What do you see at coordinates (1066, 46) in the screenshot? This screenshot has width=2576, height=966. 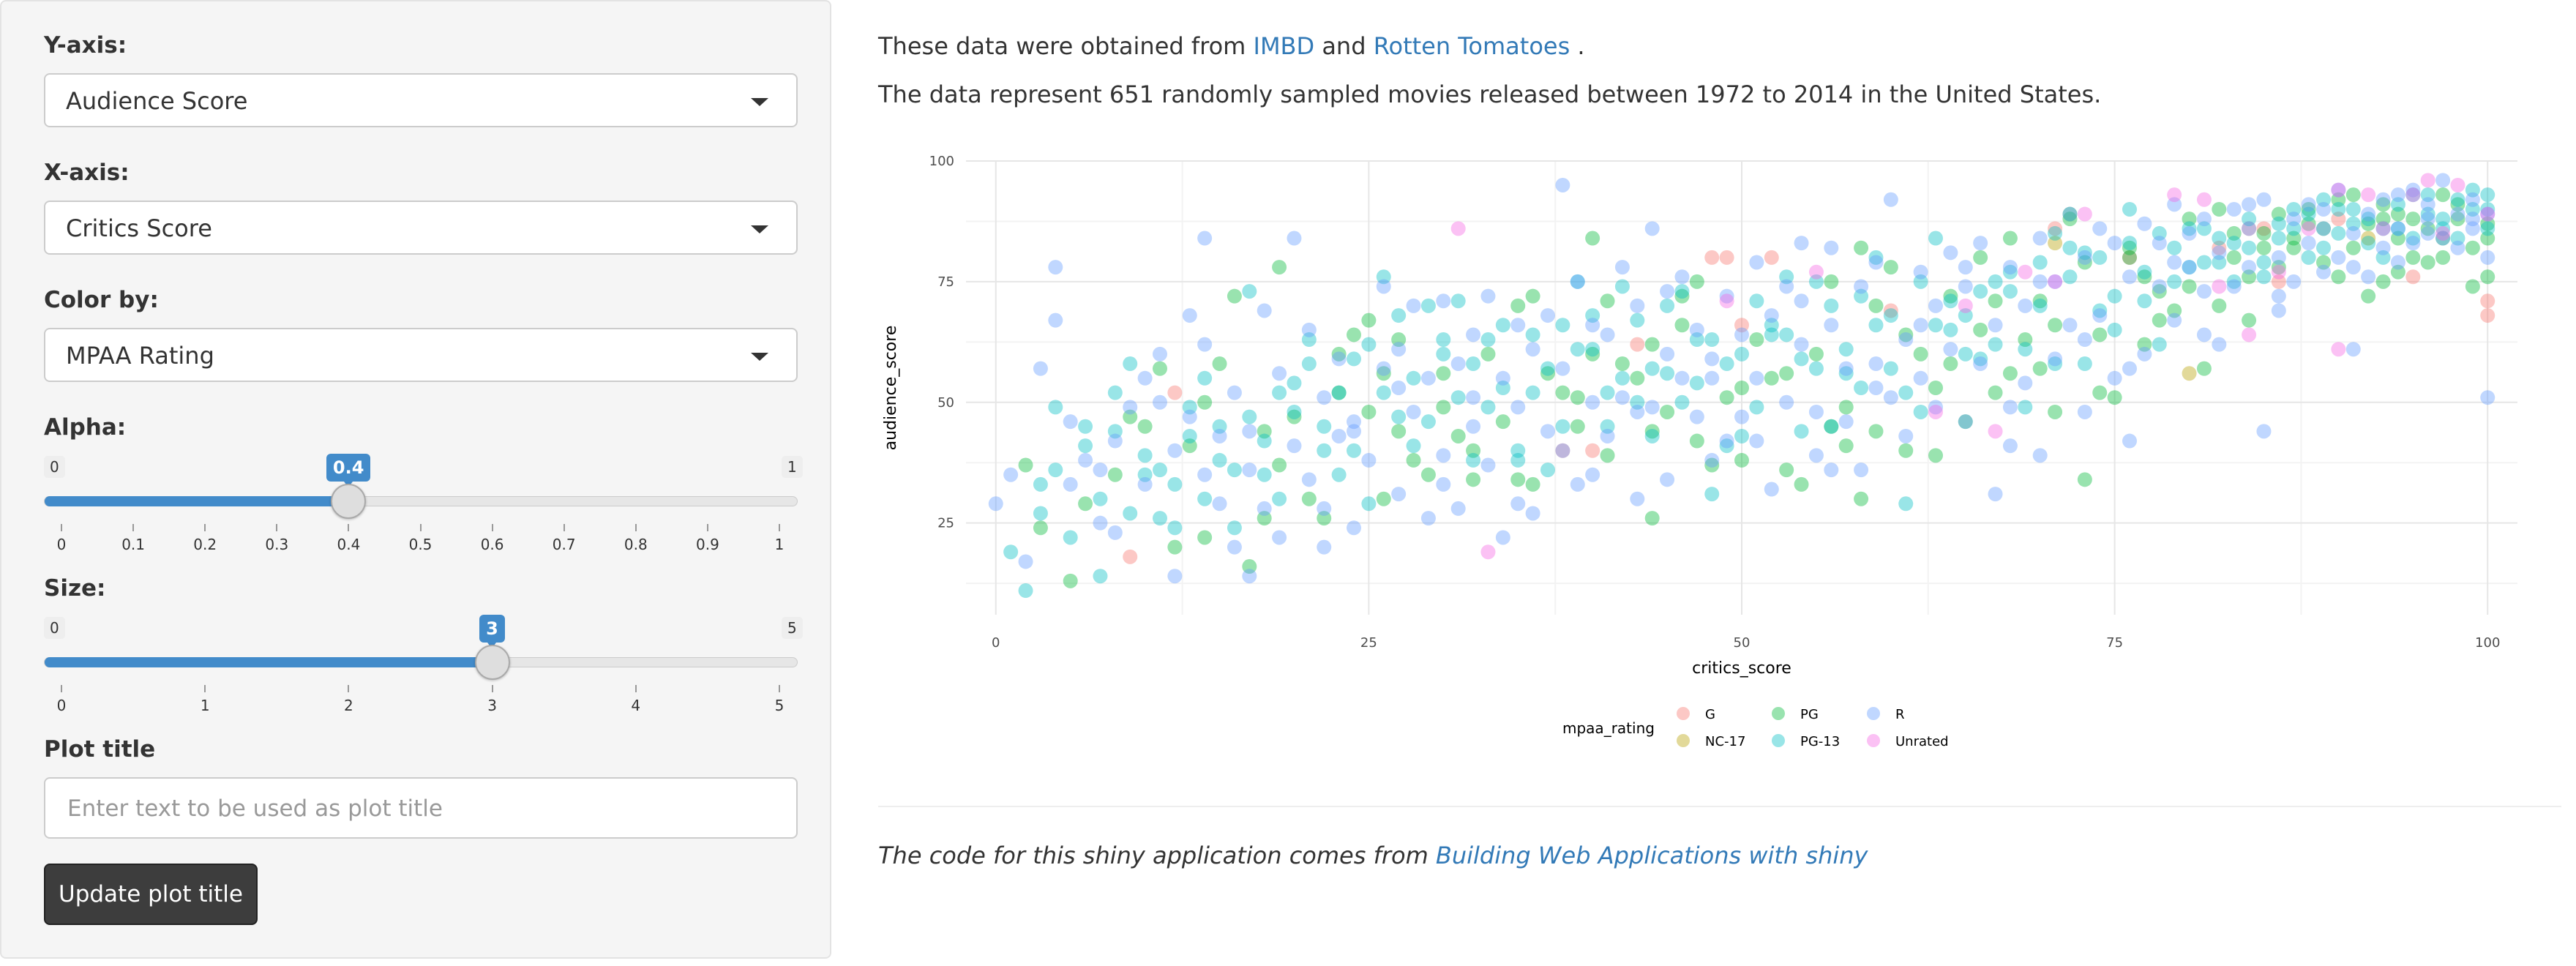 I see `data-source-prefix: These data were obtained from` at bounding box center [1066, 46].